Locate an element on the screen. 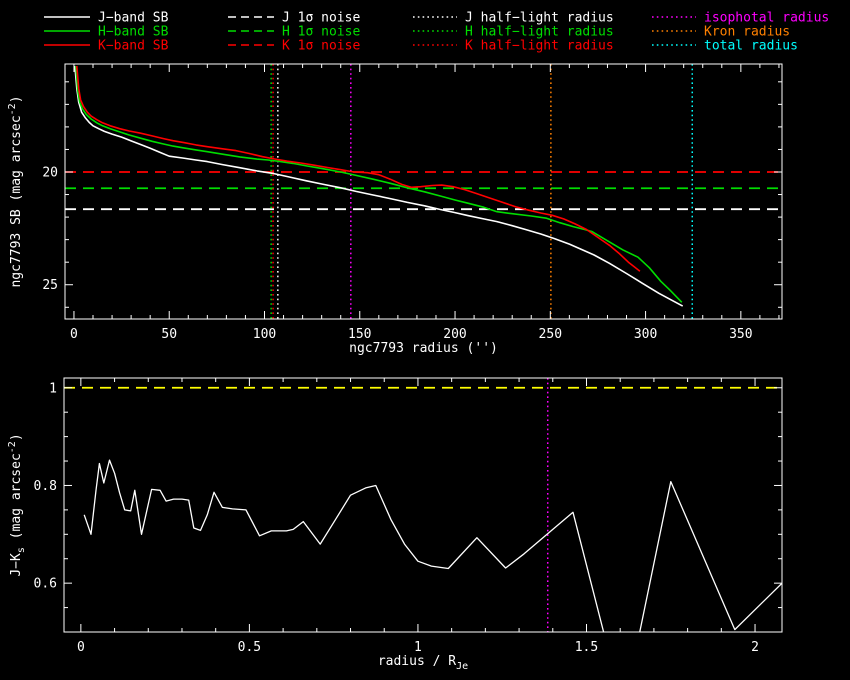 The height and width of the screenshot is (680, 850). legend-label-k-half-light-radius: K half−light radius is located at coordinates (539, 46).